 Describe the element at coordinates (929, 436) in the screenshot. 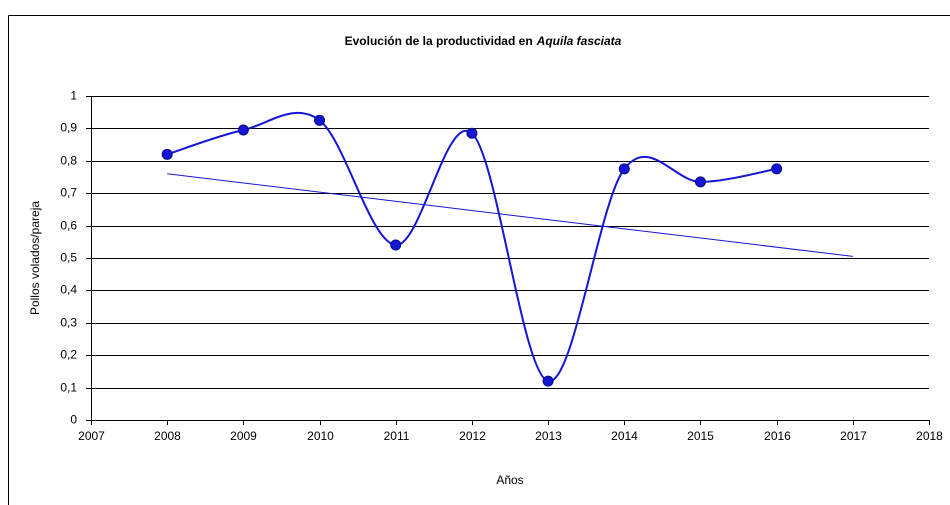

I see `x-tick-label: 2018` at that location.